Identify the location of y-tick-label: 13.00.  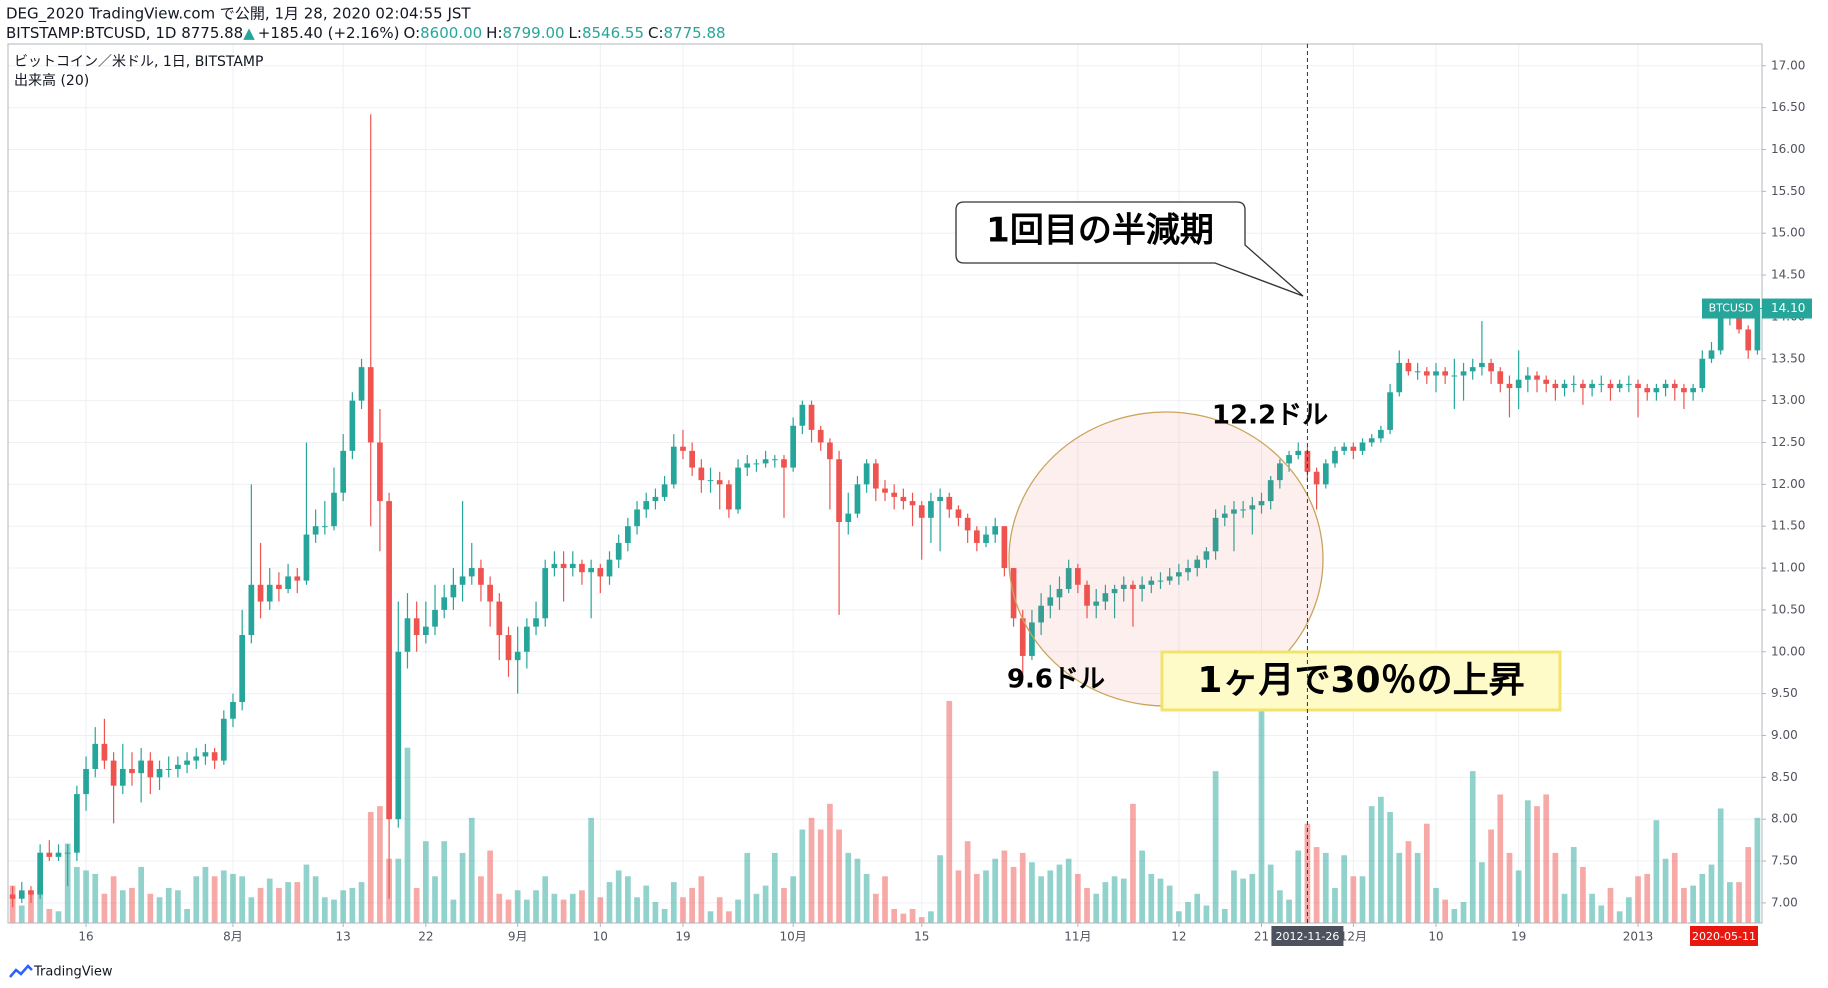
(1788, 400).